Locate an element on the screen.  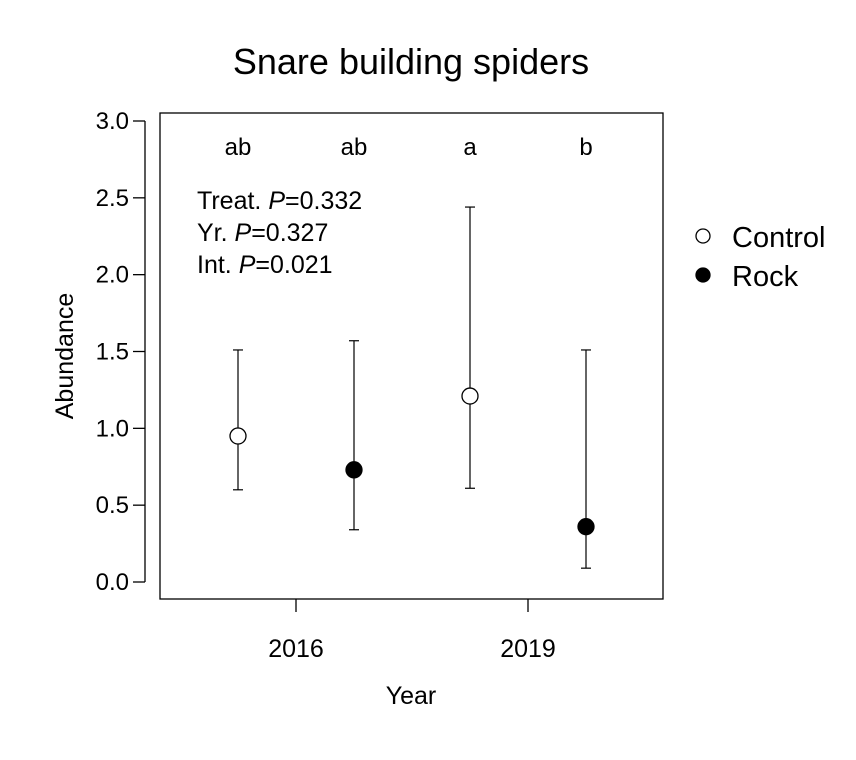
legend-item-control: Control is located at coordinates (760, 238).